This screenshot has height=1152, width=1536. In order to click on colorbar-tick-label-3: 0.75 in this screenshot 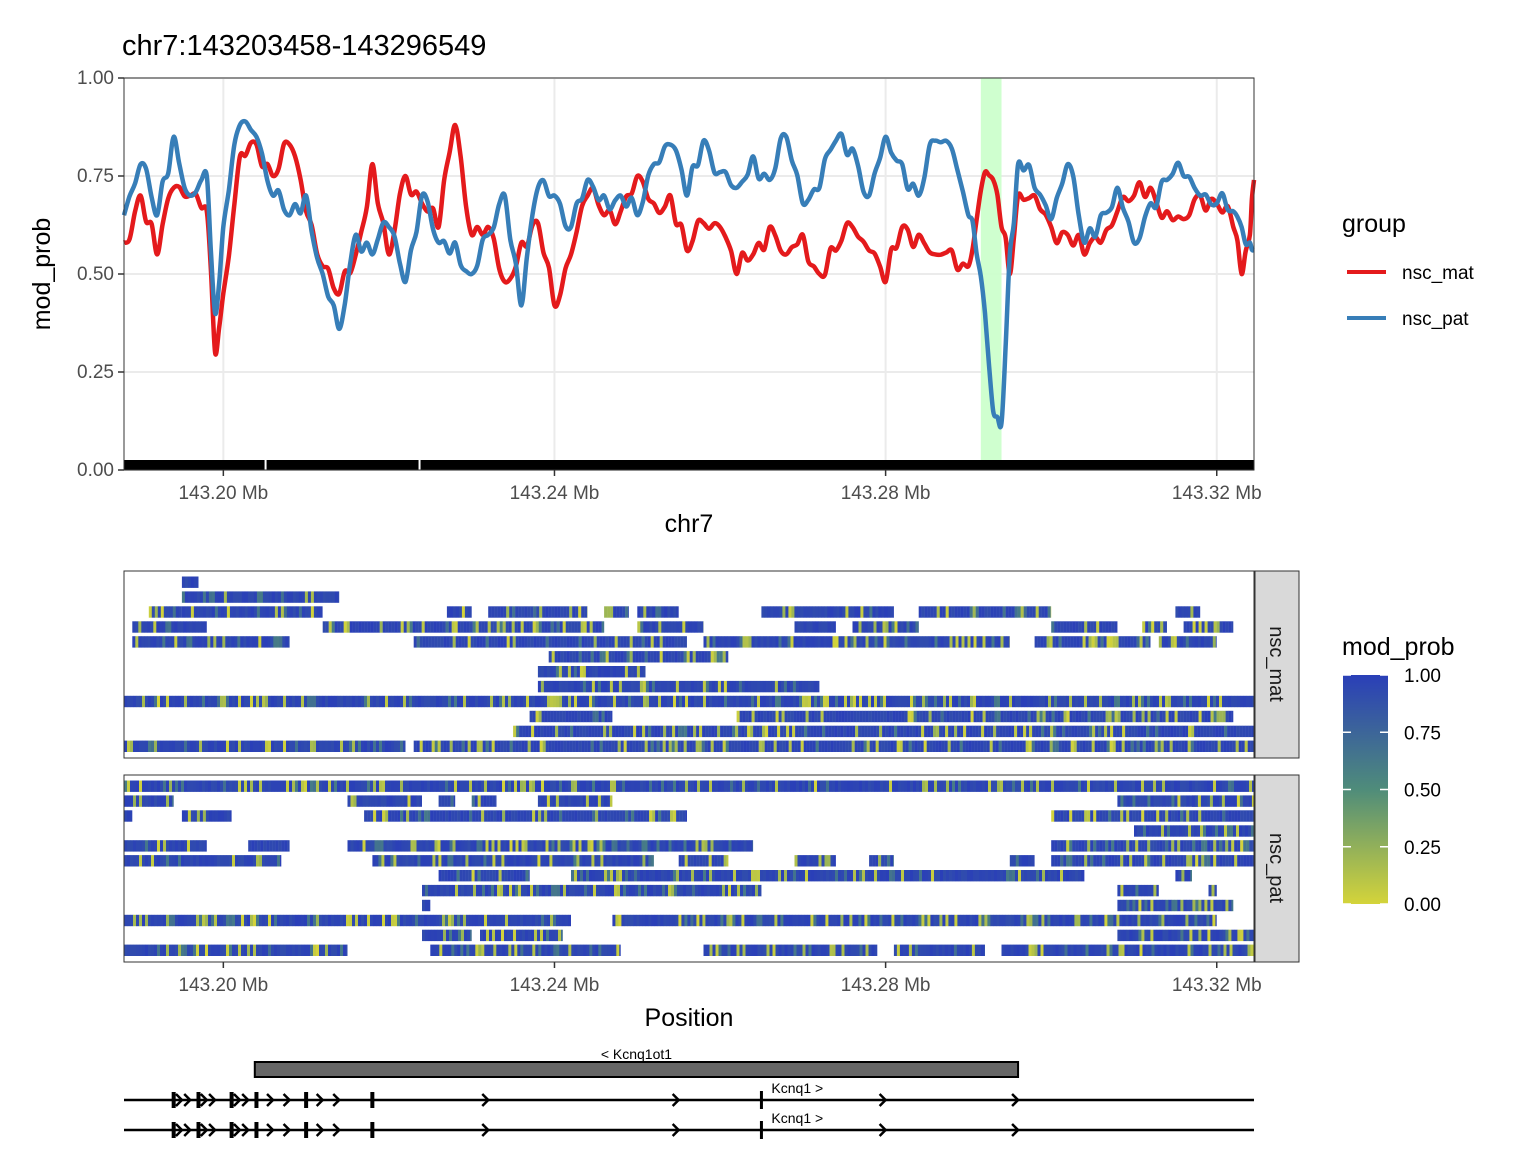, I will do `click(1422, 733)`.